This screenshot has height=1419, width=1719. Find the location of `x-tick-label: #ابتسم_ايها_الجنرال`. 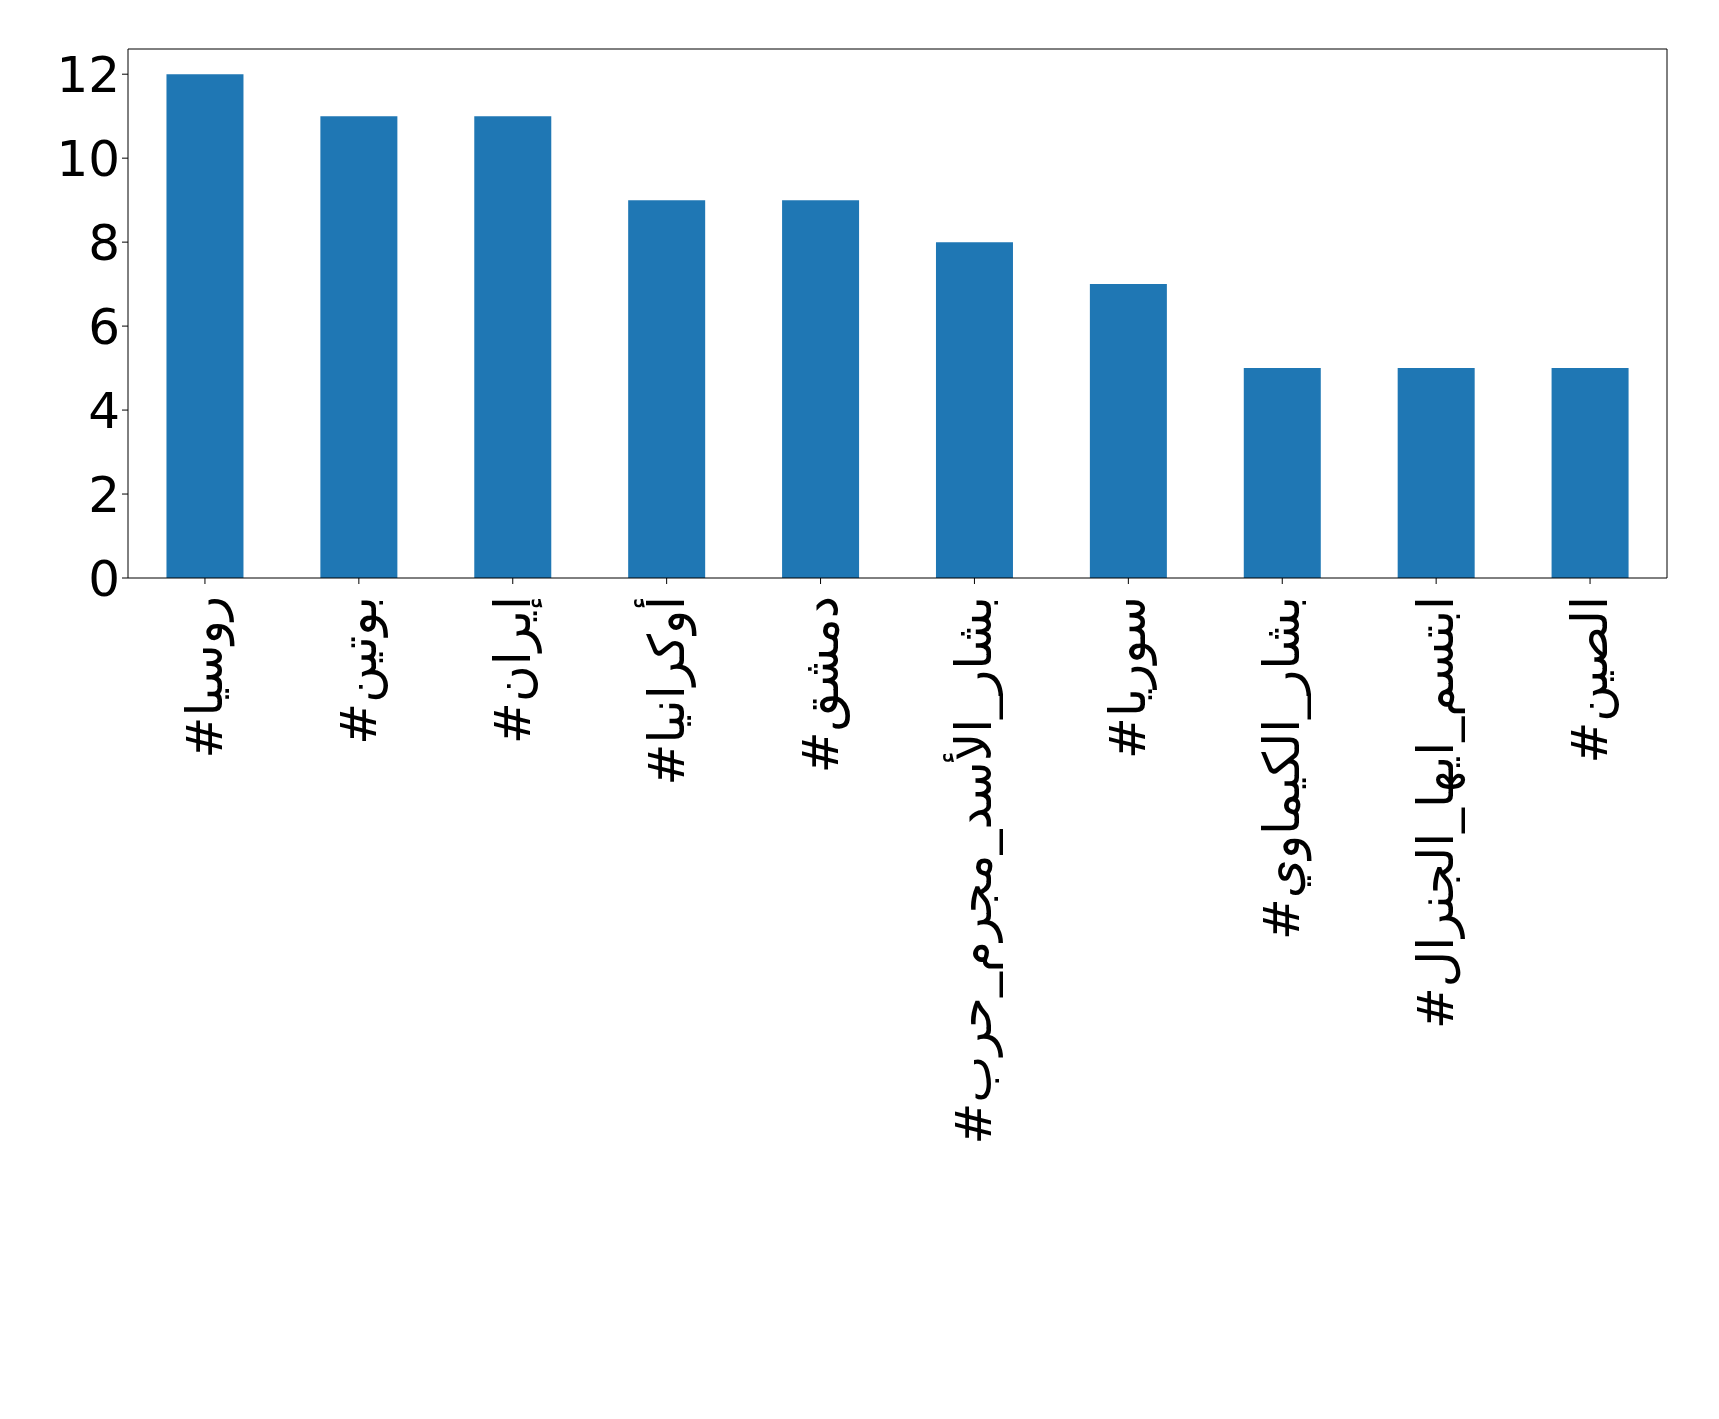

x-tick-label: #ابتسم_ايها_الجنرال is located at coordinates (1437, 813).